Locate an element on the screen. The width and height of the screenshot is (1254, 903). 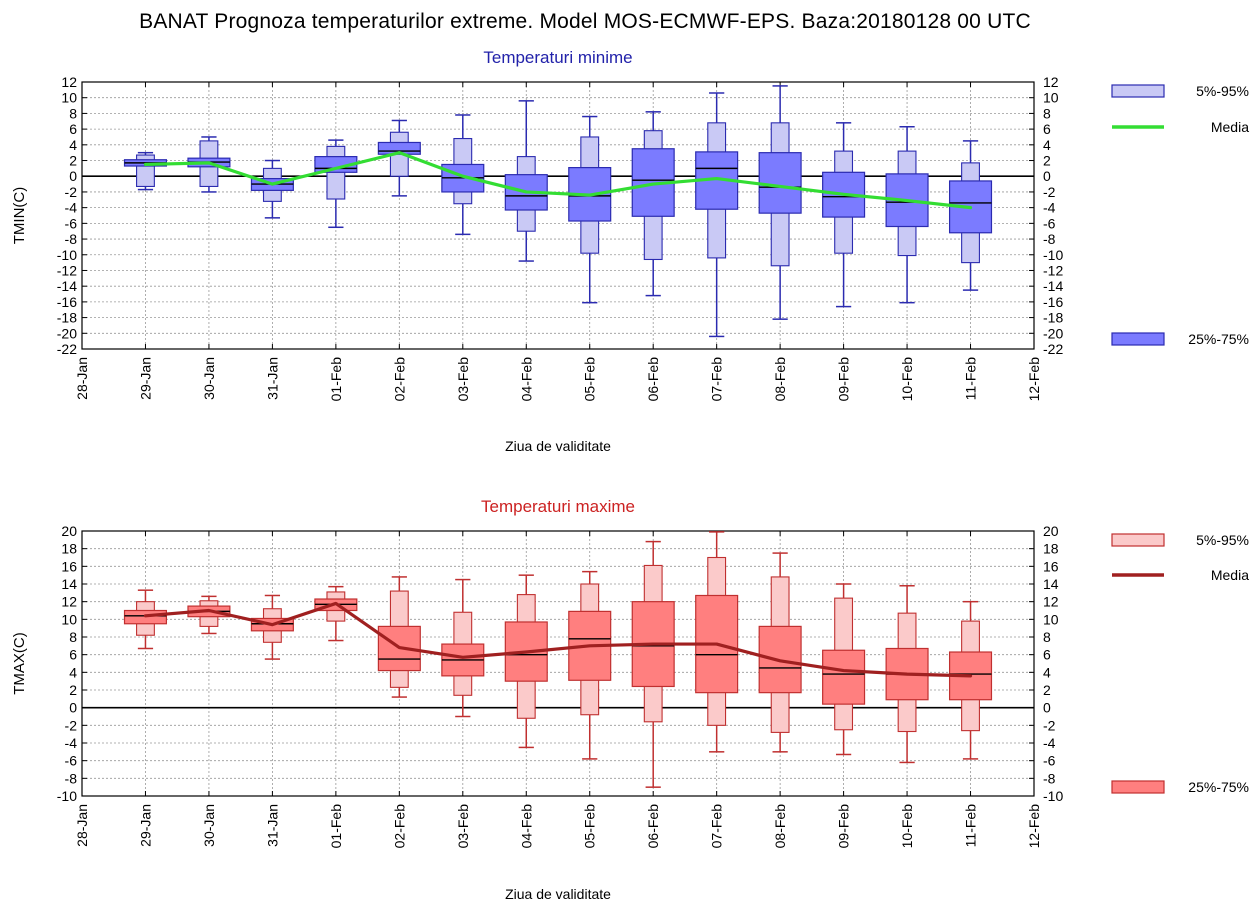
y-tick-label-right: -2 is located at coordinates (1049, 725).